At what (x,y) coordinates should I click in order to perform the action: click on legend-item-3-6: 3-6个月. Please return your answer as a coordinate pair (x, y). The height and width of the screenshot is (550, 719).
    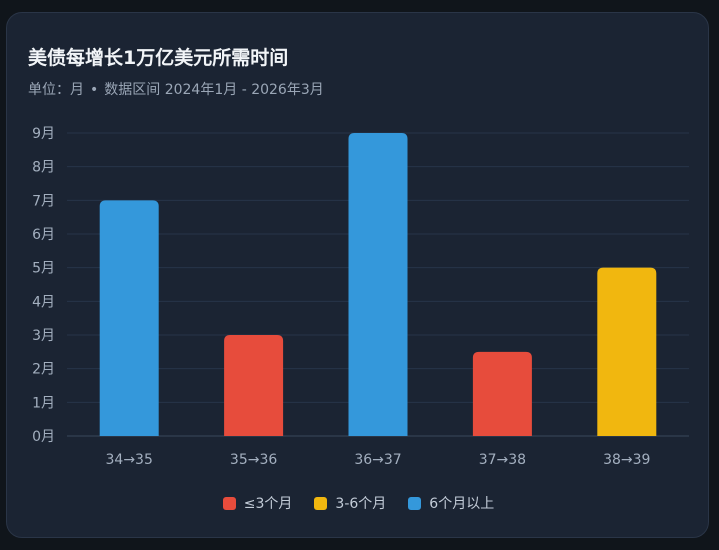
    Looking at the image, I should click on (350, 503).